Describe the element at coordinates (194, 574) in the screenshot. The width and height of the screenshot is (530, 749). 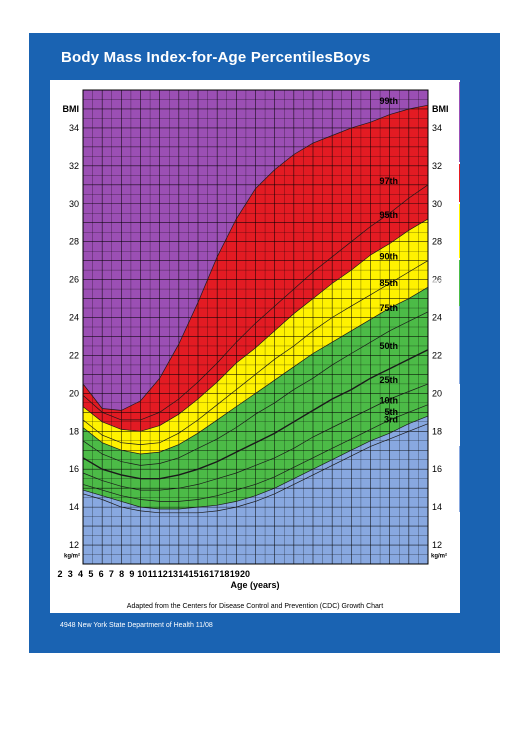
I see `x-tick-label: 15` at that location.